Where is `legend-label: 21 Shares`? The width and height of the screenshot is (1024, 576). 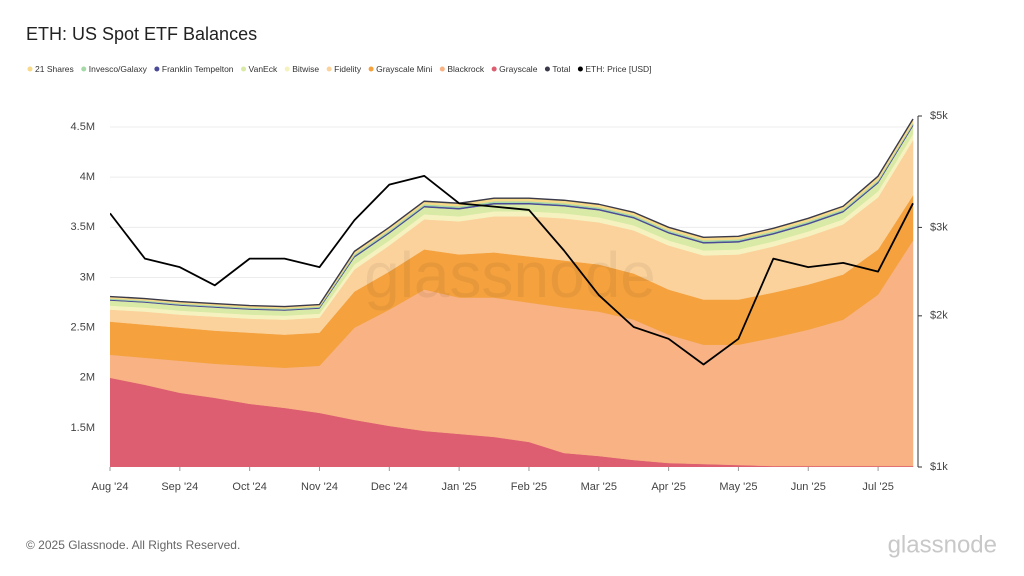 legend-label: 21 Shares is located at coordinates (54, 69).